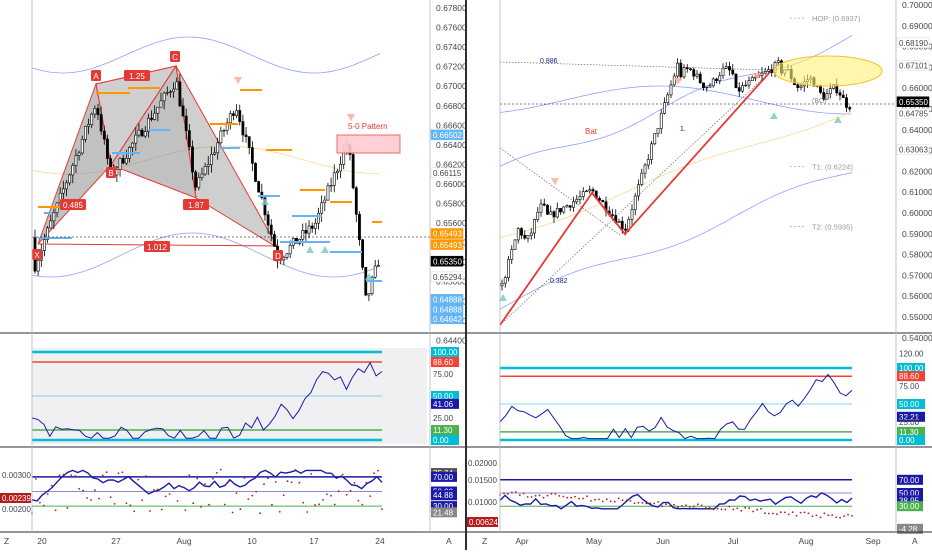 This screenshot has height=552, width=932. What do you see at coordinates (484, 541) in the screenshot?
I see `right-corner-z: Z` at bounding box center [484, 541].